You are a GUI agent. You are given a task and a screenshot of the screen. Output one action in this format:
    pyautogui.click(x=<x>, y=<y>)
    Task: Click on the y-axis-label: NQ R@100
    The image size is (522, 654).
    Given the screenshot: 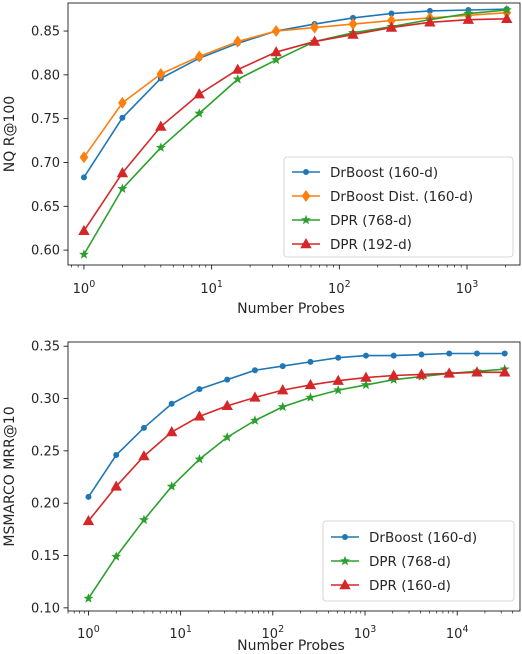 What is the action you would take?
    pyautogui.click(x=10, y=134)
    